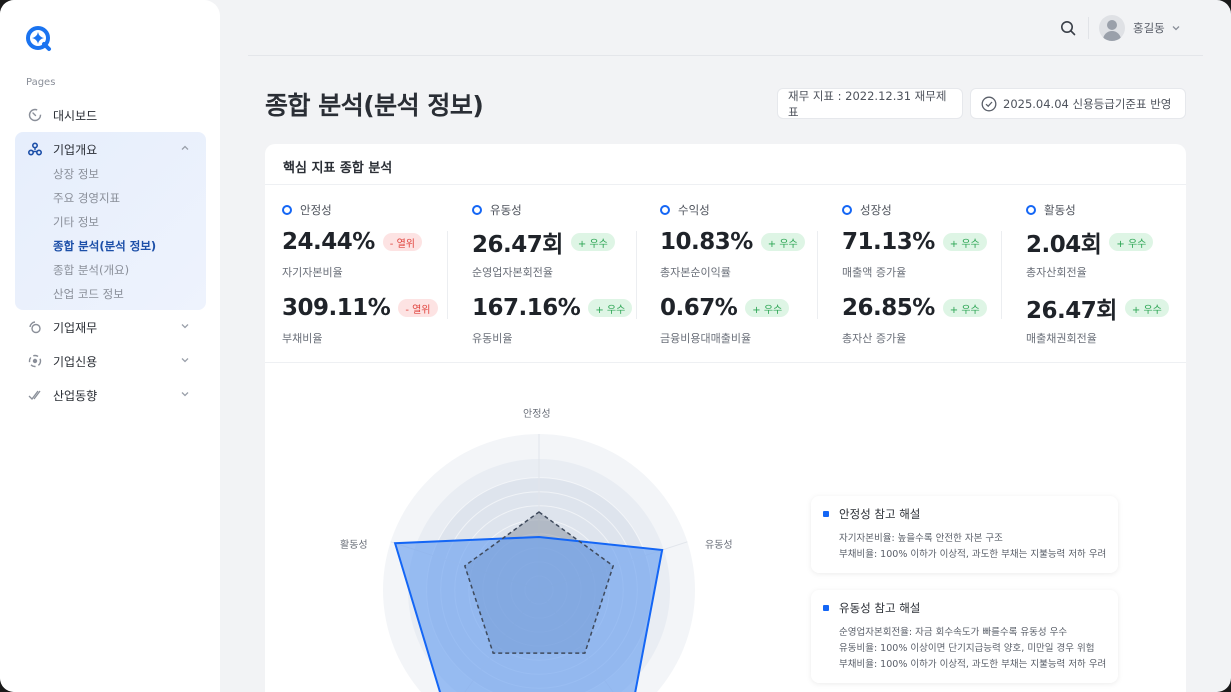 The image size is (1231, 692). I want to click on header-divider, so click(725, 55).